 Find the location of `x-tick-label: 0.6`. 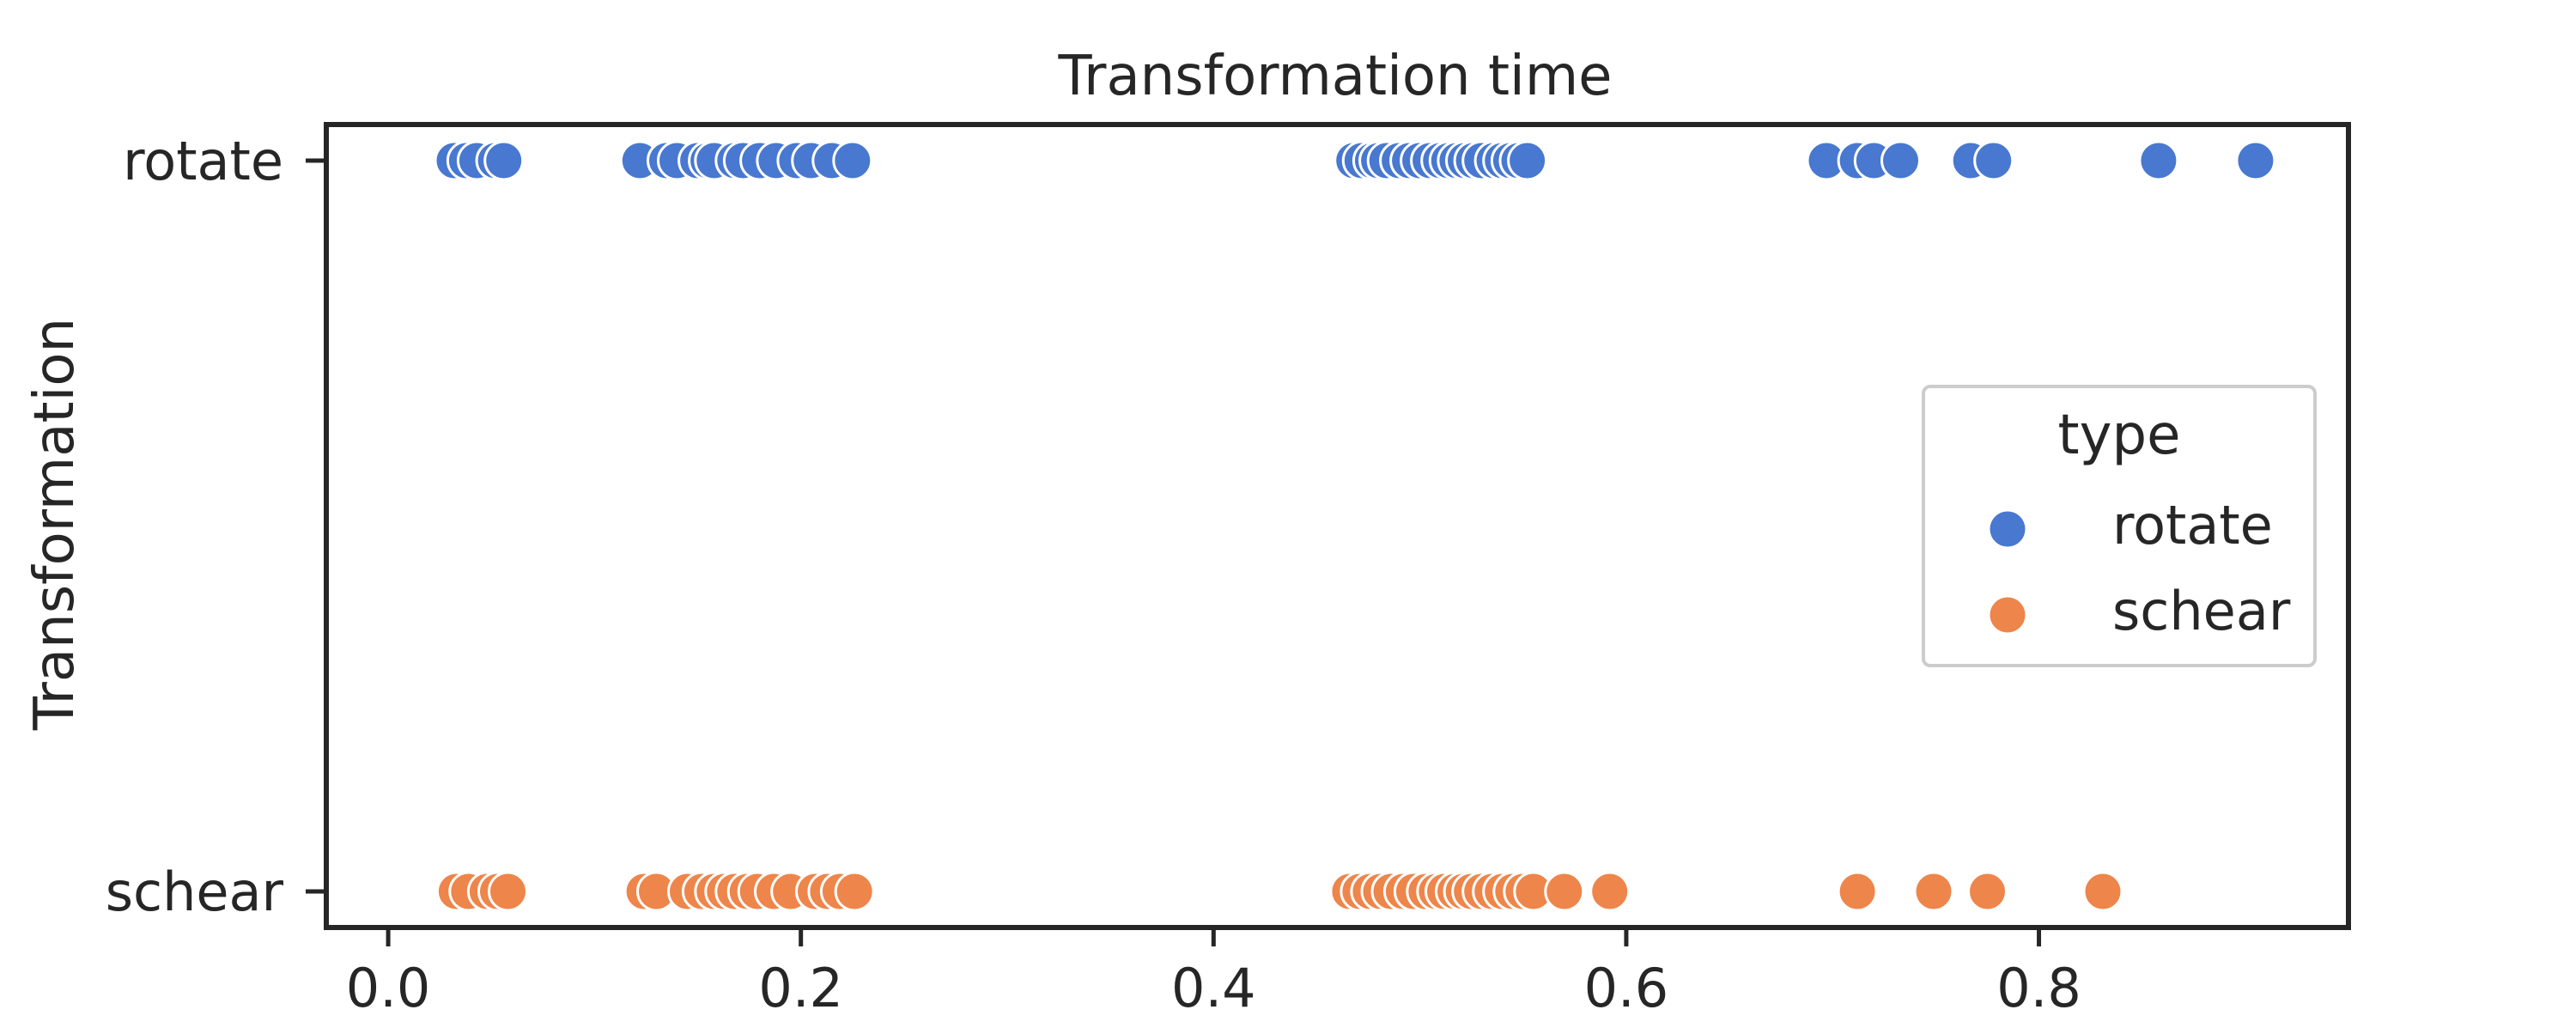

x-tick-label: 0.6 is located at coordinates (1627, 988).